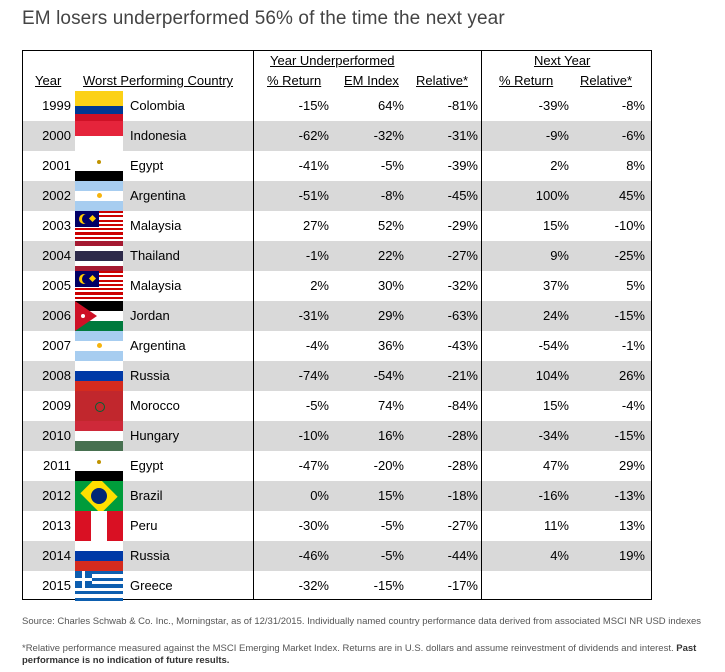  Describe the element at coordinates (553, 105) in the screenshot. I see `next-return-cell: -39%` at that location.